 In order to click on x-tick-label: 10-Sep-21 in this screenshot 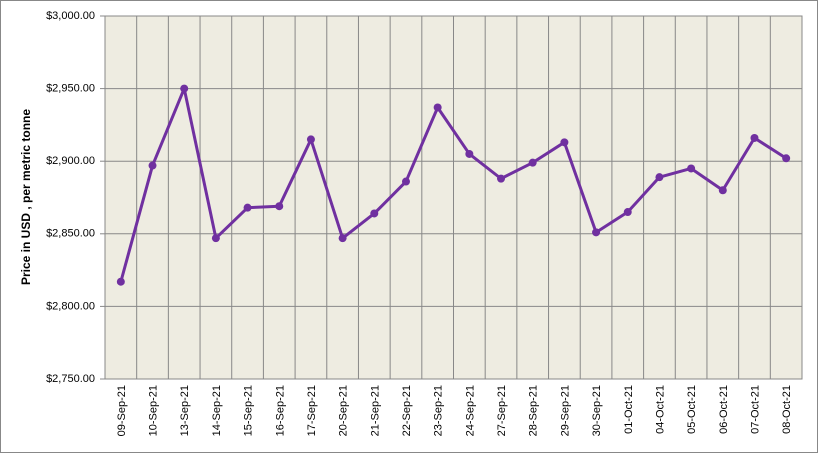, I will do `click(154, 410)`.